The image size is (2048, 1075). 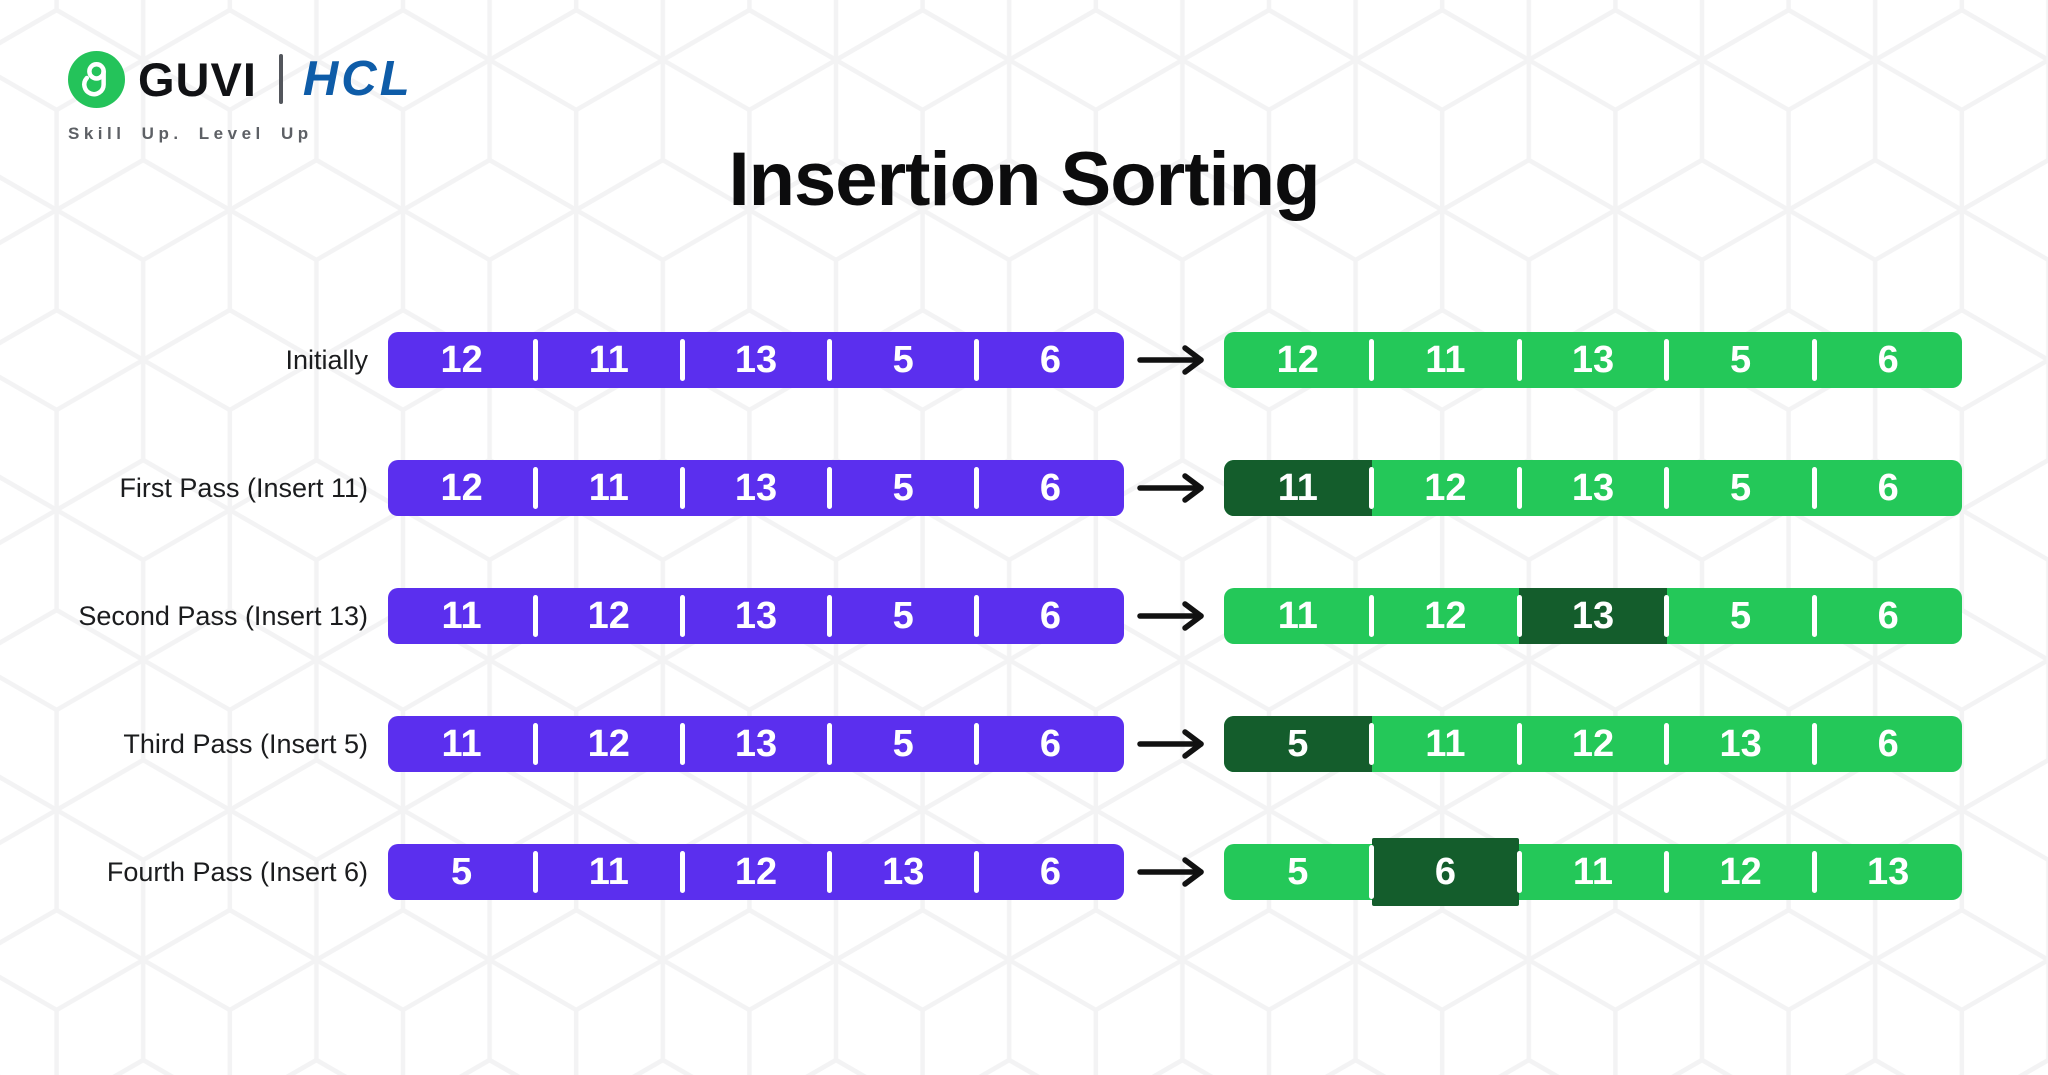 What do you see at coordinates (245, 743) in the screenshot?
I see `pass-label: Third Pass (Insert 5)` at bounding box center [245, 743].